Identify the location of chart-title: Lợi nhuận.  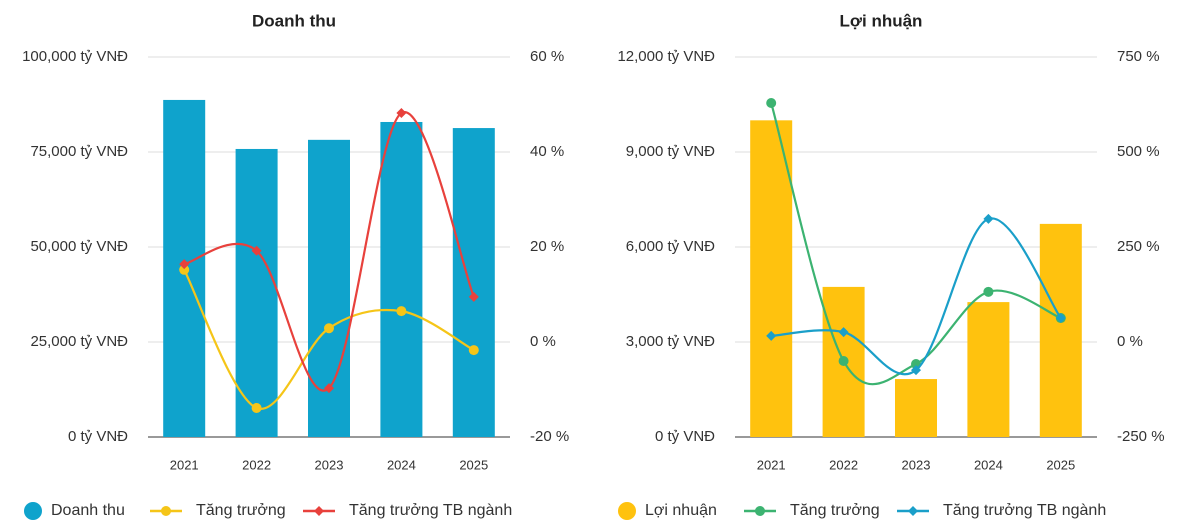
(881, 20).